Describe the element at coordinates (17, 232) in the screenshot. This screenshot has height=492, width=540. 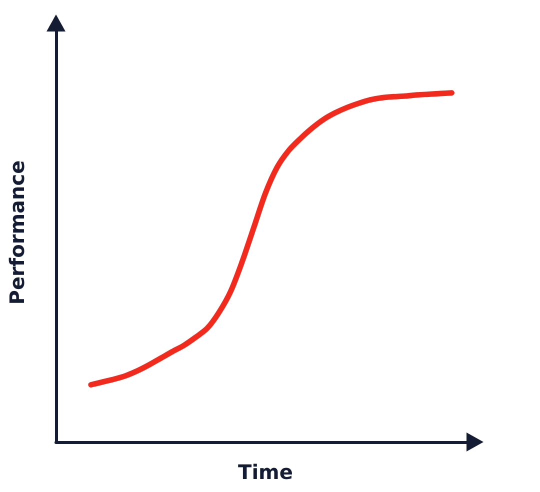
I see `y-axis-title: Performance` at that location.